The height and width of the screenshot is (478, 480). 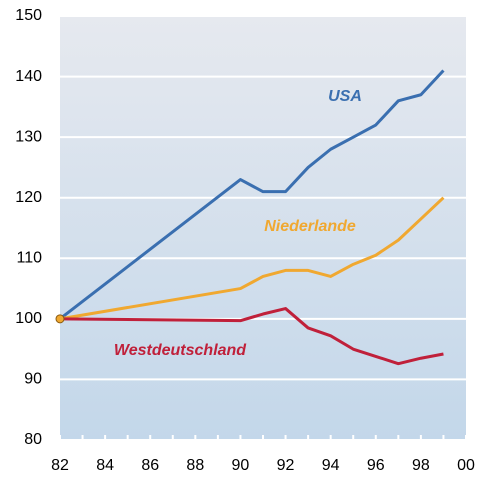 What do you see at coordinates (28, 76) in the screenshot?
I see `y-tick-label: 140` at bounding box center [28, 76].